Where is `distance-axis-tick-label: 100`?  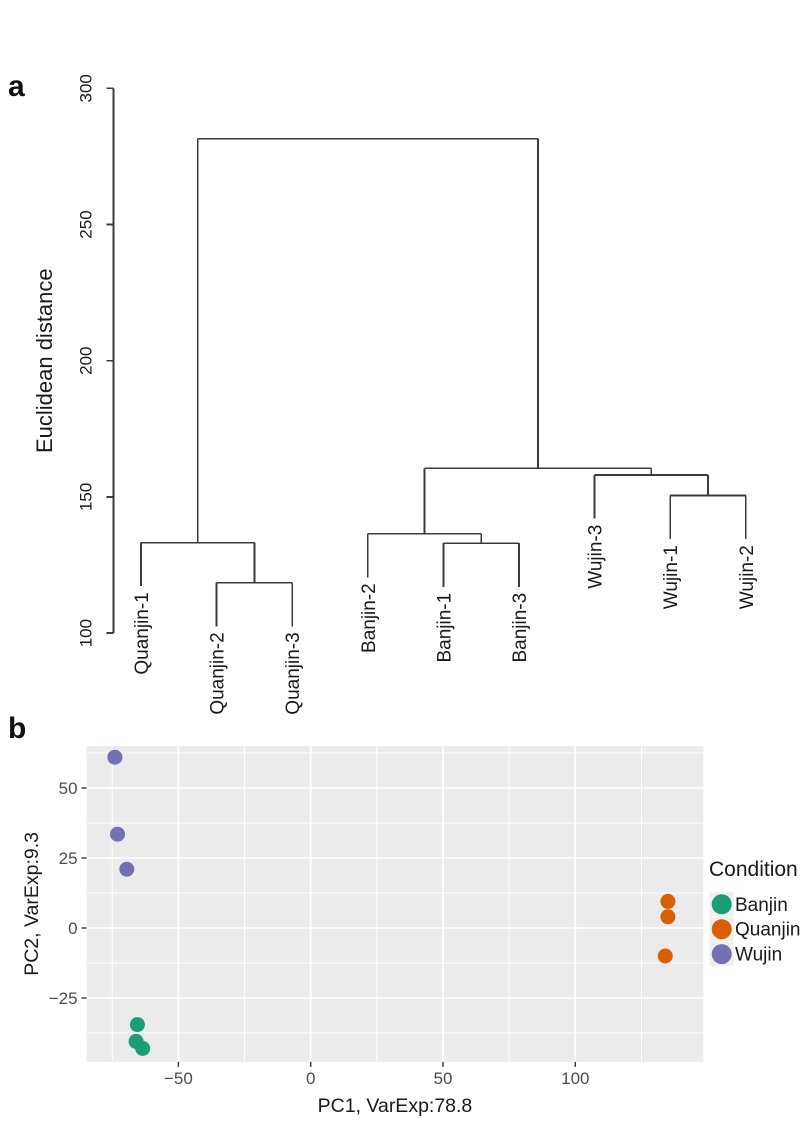
distance-axis-tick-label: 100 is located at coordinates (85, 633).